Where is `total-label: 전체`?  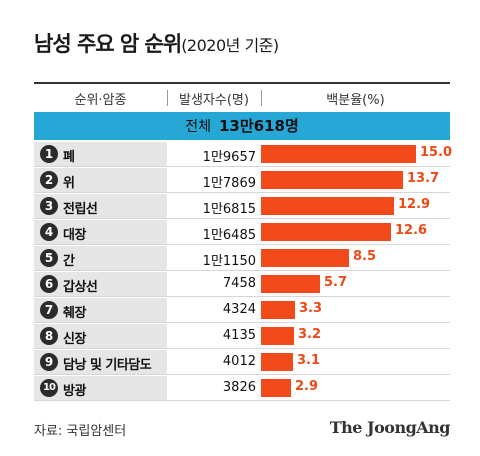
total-label: 전체 is located at coordinates (198, 127).